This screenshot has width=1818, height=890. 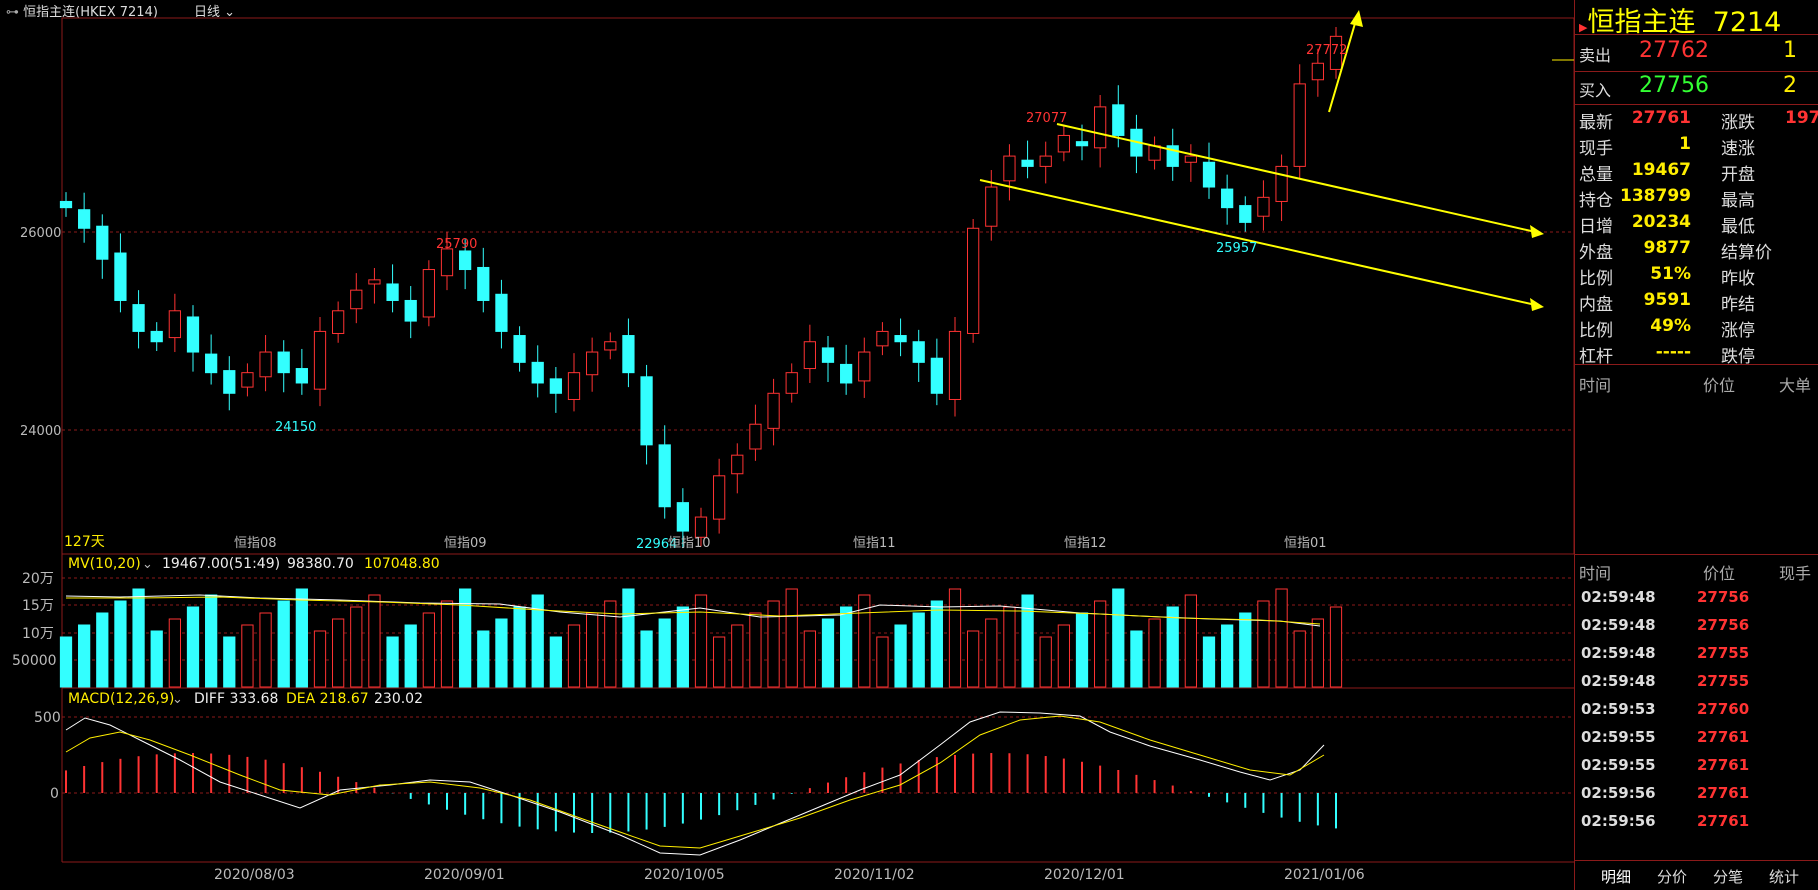 What do you see at coordinates (693, 610) in the screenshot?
I see `volume-ma10-line` at bounding box center [693, 610].